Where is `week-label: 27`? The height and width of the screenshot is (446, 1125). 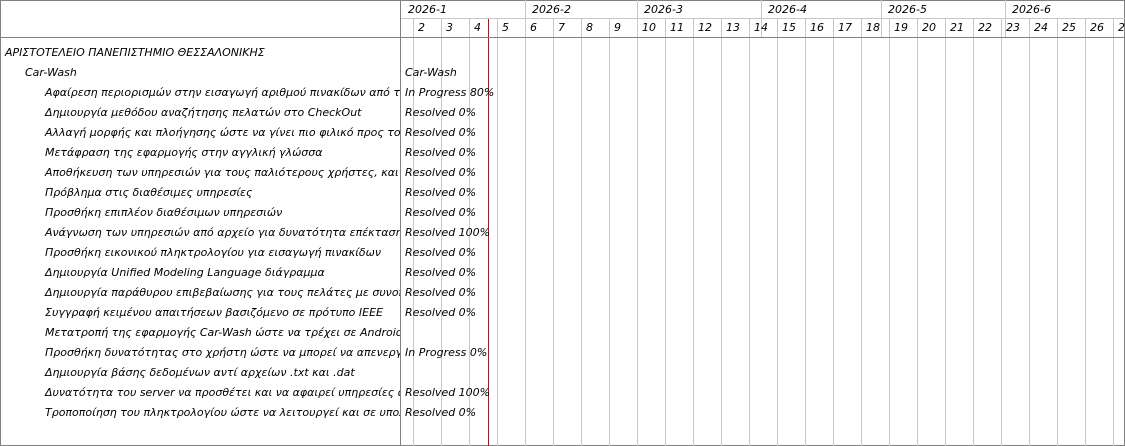 week-label: 27 is located at coordinates (1121, 27).